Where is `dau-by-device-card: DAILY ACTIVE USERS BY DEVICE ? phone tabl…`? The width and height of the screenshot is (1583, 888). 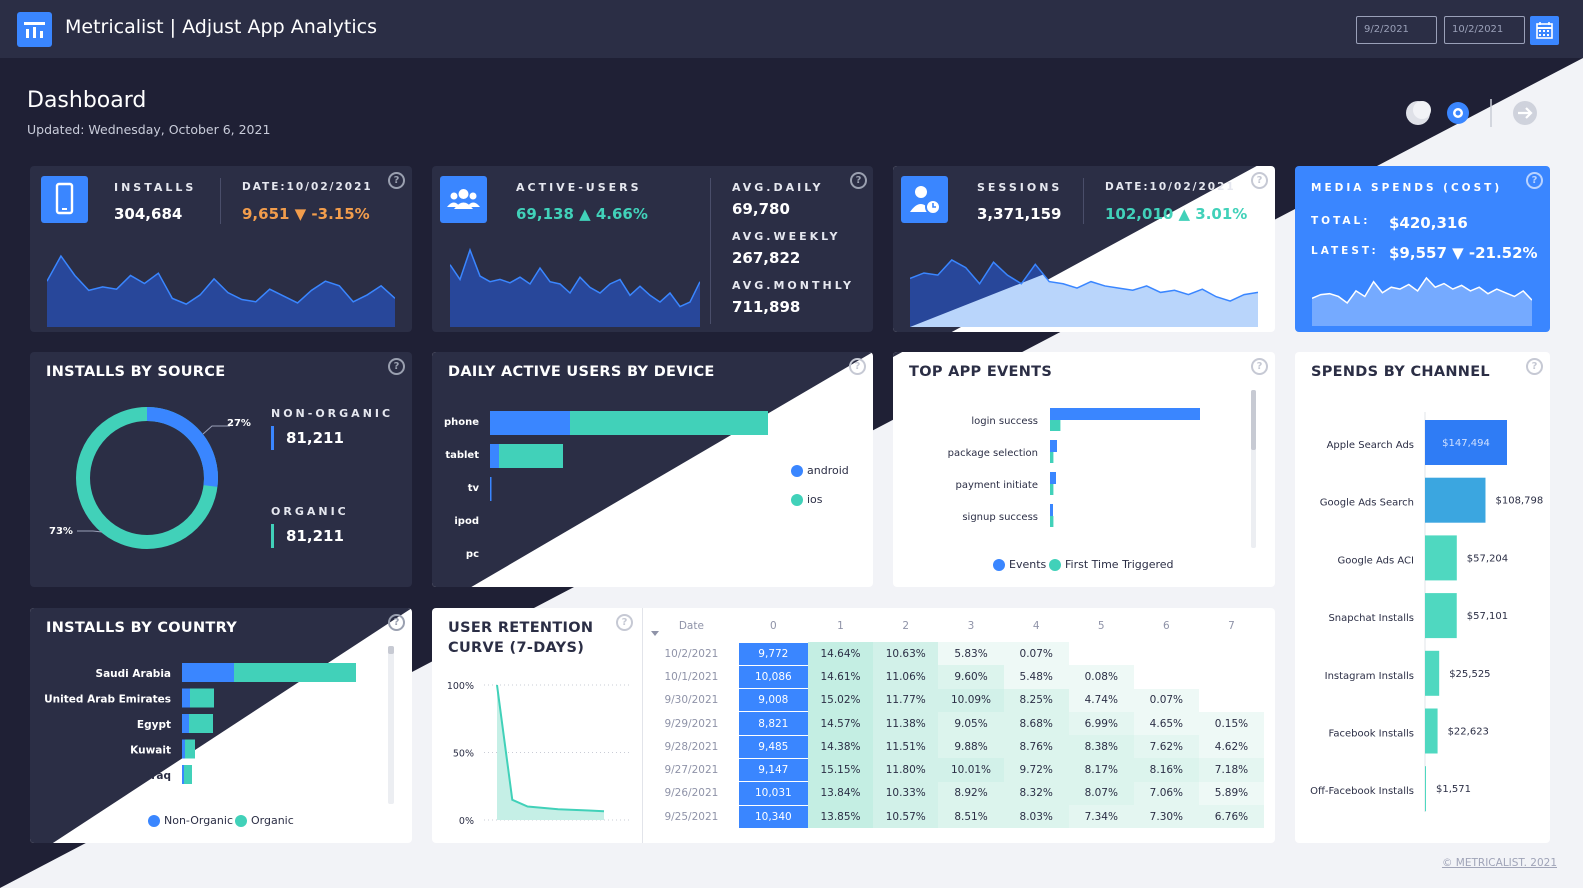
dau-by-device-card: DAILY ACTIVE USERS BY DEVICE ? phone tabl… is located at coordinates (652, 469).